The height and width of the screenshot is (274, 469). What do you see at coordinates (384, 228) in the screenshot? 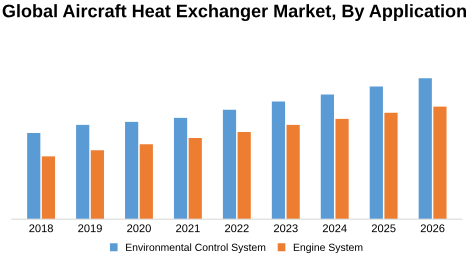
I see `x-tick-label: 2025` at bounding box center [384, 228].